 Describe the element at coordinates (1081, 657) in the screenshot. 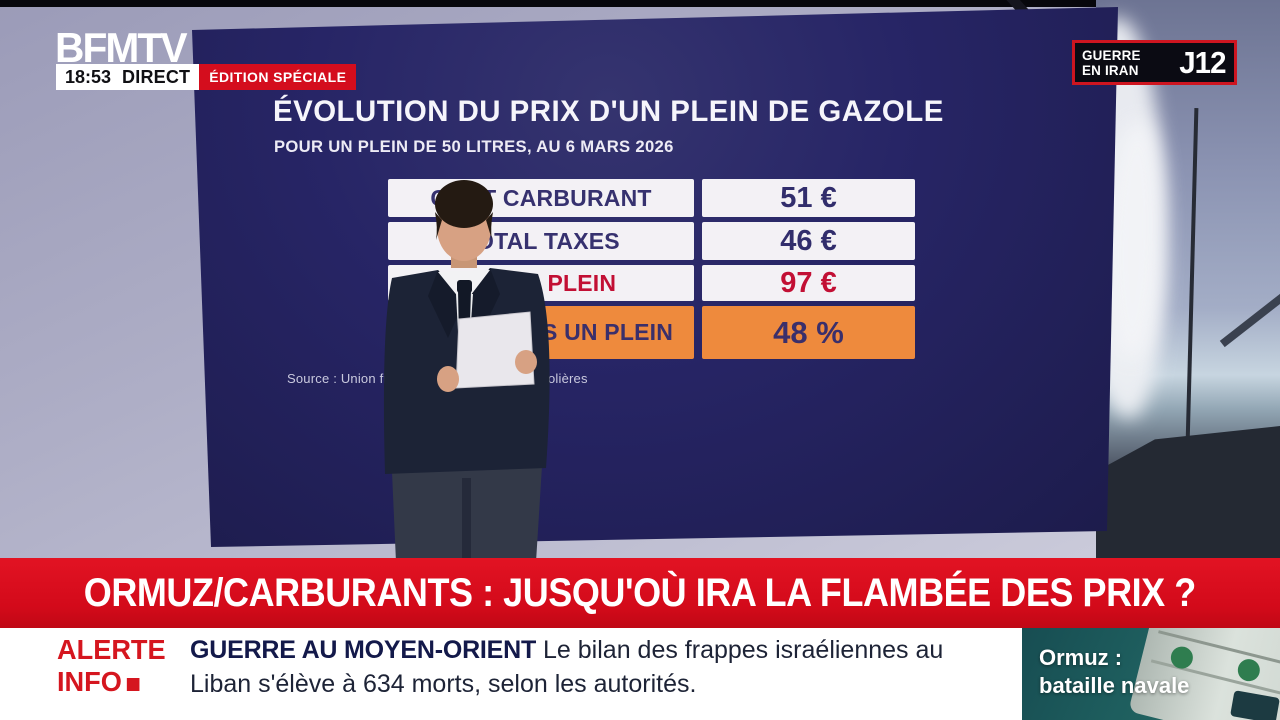

I see `next-story-line1: Ormuz :` at that location.